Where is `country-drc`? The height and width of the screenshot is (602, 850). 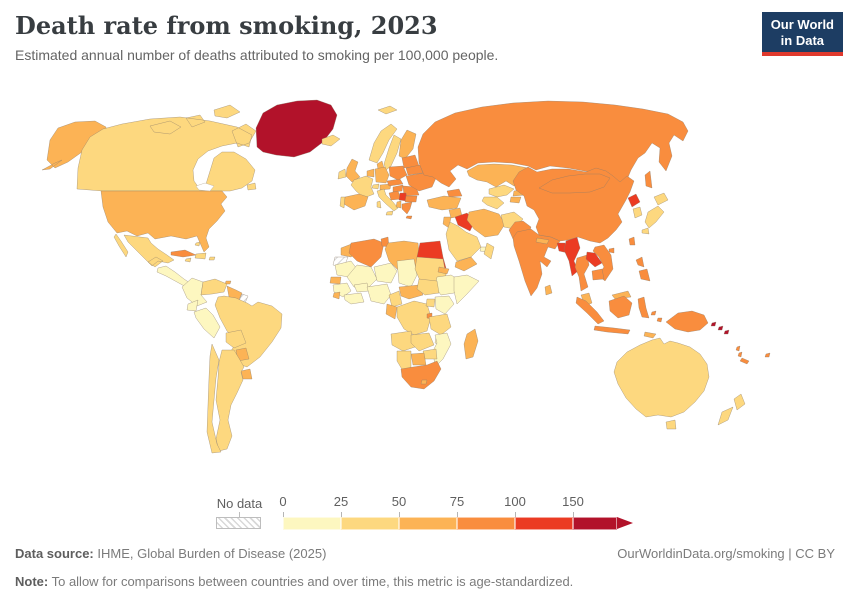
country-drc is located at coordinates (414, 318).